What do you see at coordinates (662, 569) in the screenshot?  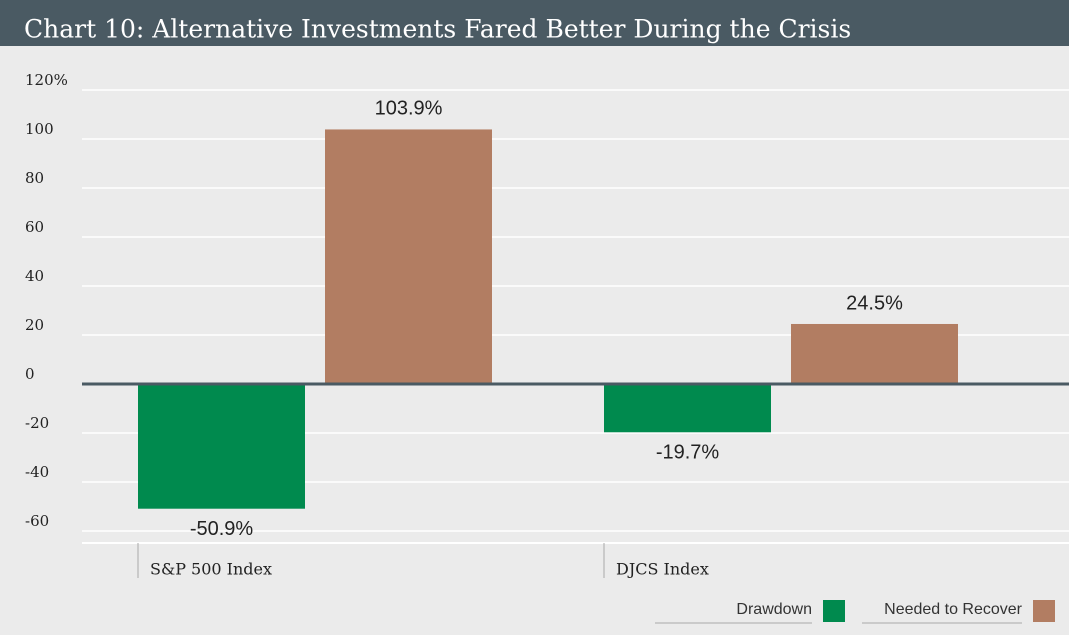 I see `x-tick-label: DJCS Index` at bounding box center [662, 569].